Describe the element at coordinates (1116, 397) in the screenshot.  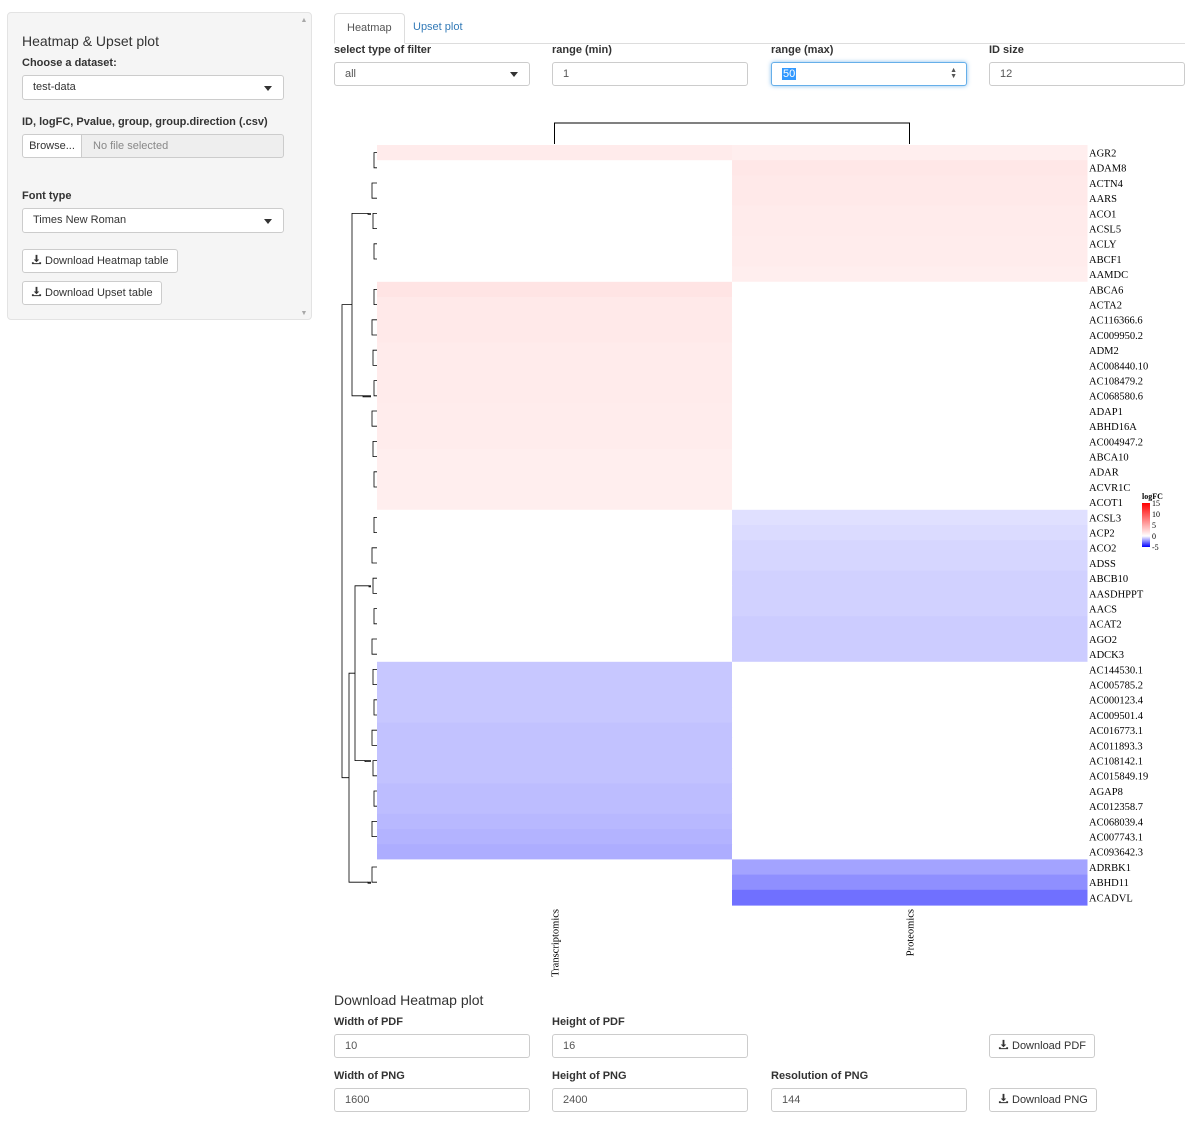
I see `row-label: AC068580.6` at that location.